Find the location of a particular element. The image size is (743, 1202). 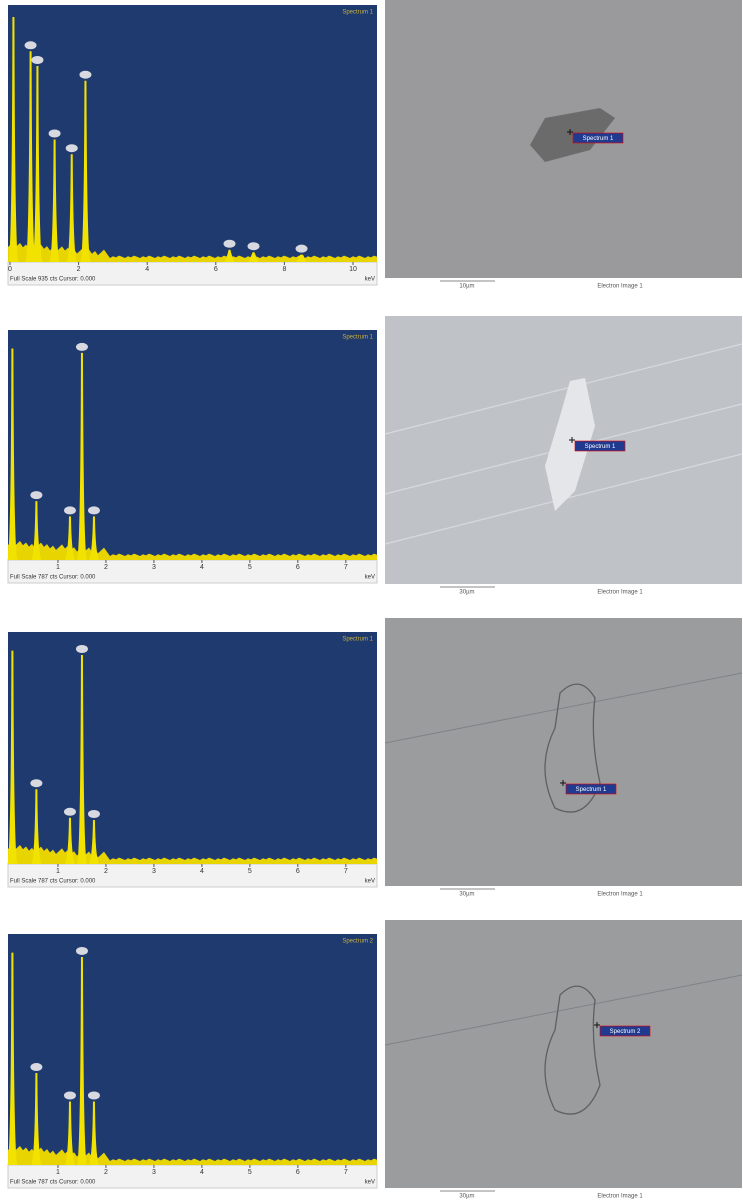

marker-label: Spectrum 2 is located at coordinates (625, 1032).